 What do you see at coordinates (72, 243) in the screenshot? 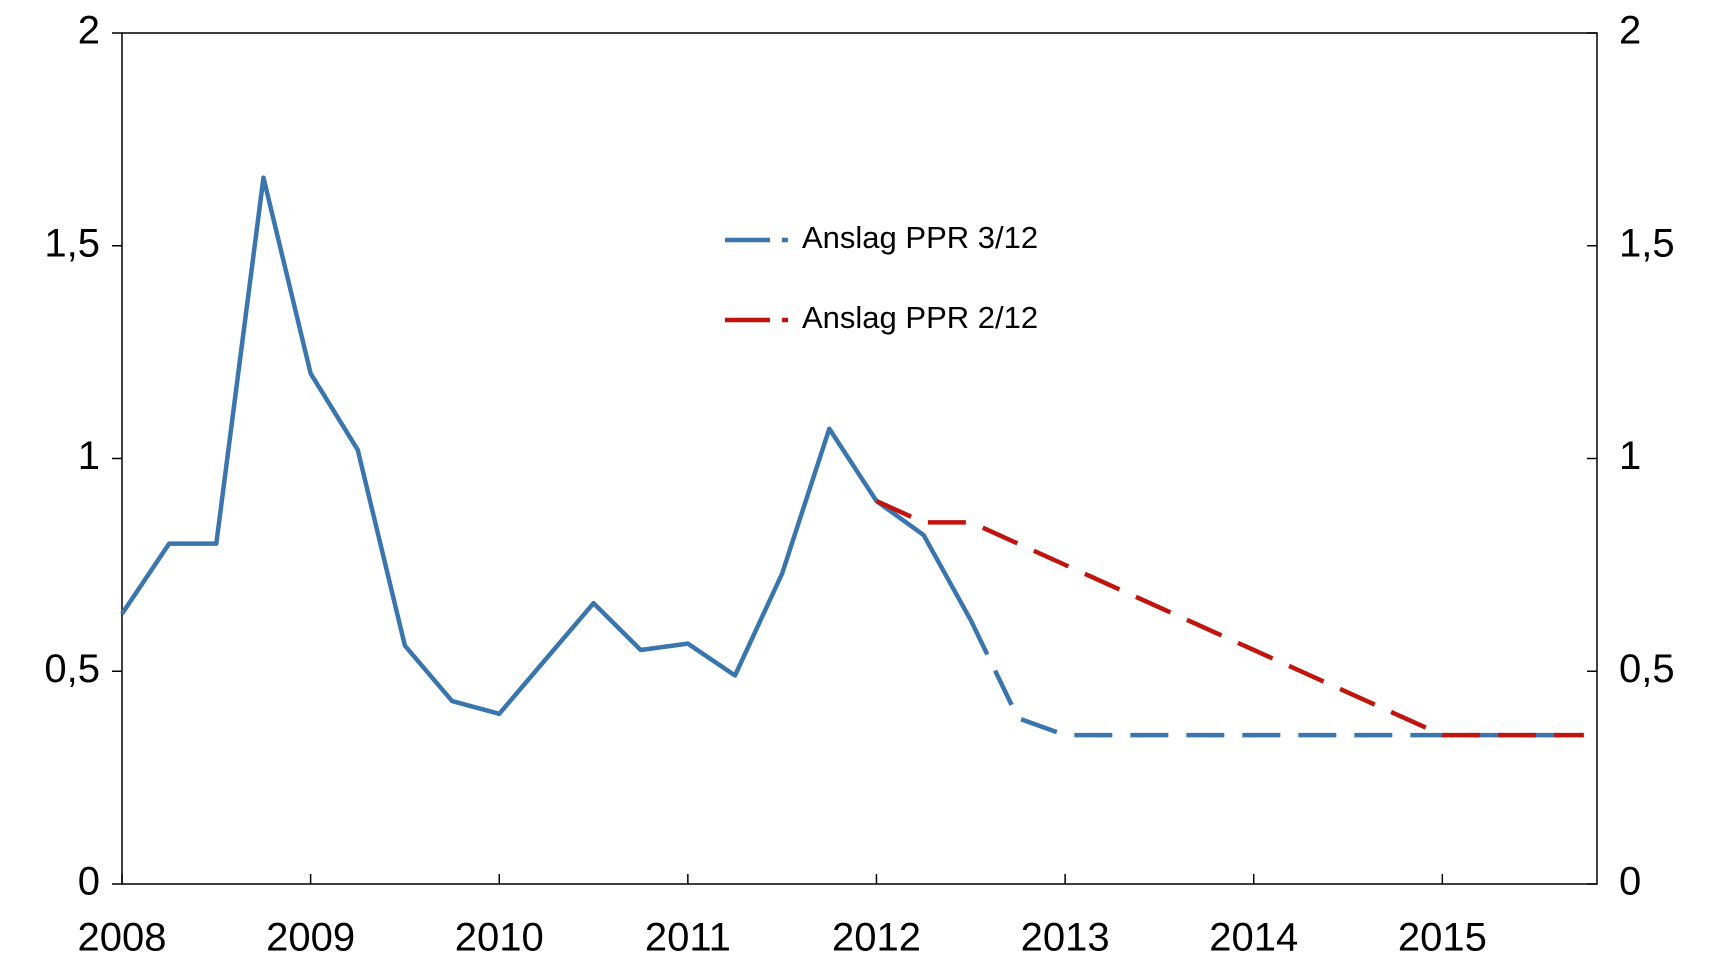
I see `y-tick-label: 1,5` at bounding box center [72, 243].